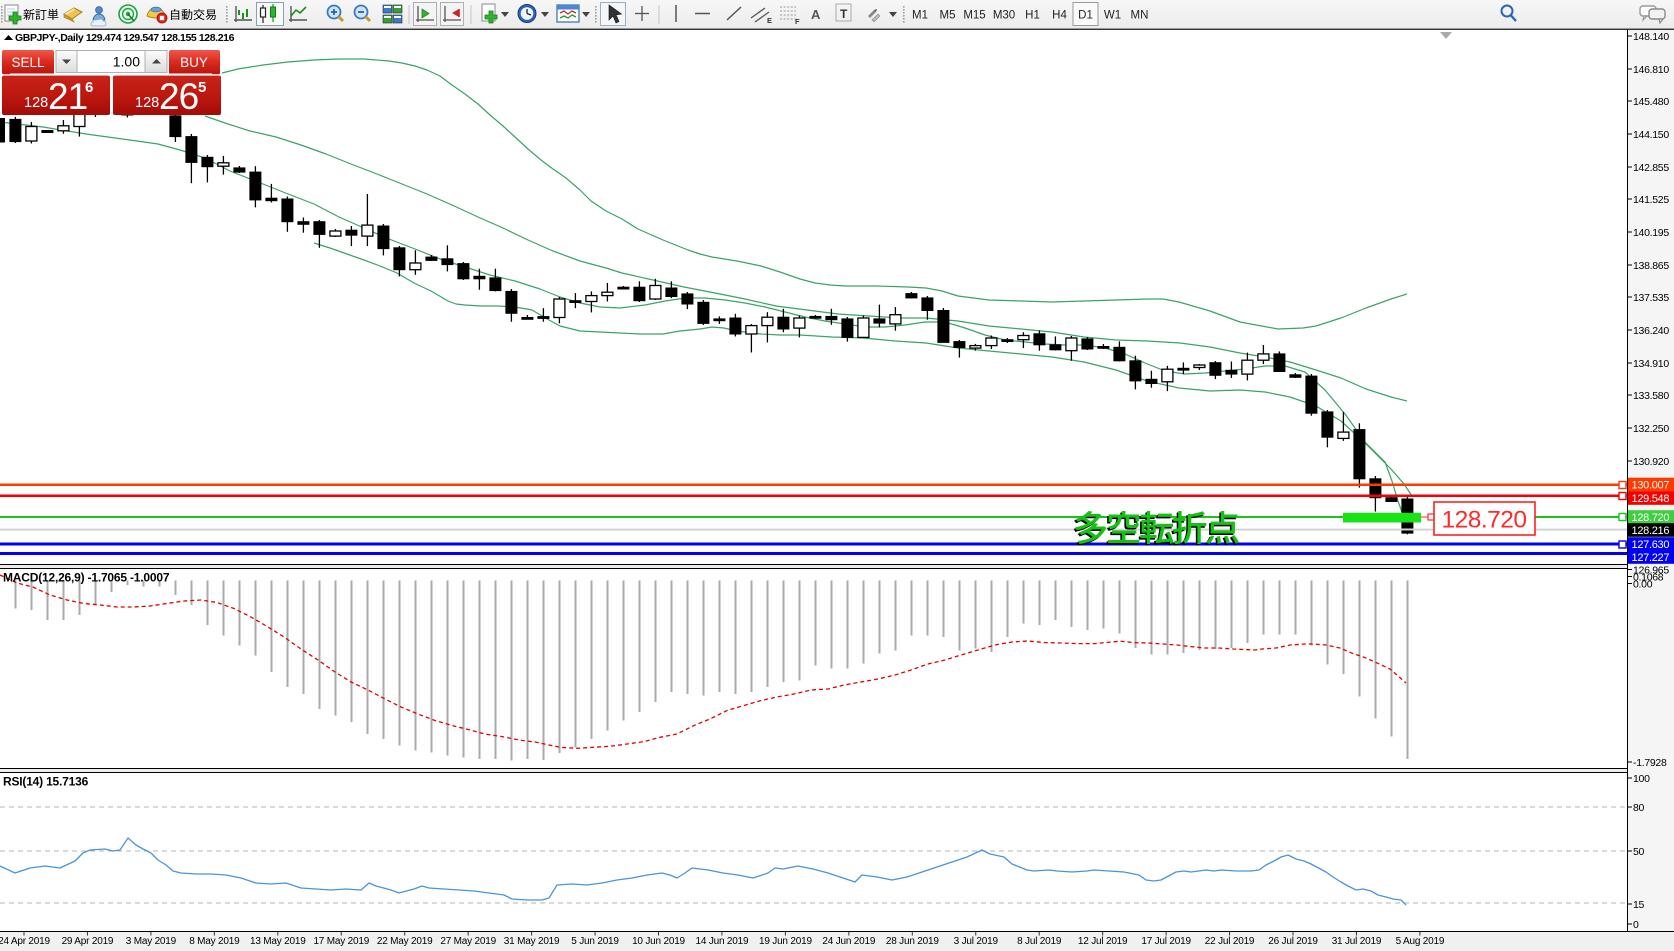  I want to click on svg-text: 27 May 2019, so click(468, 941).